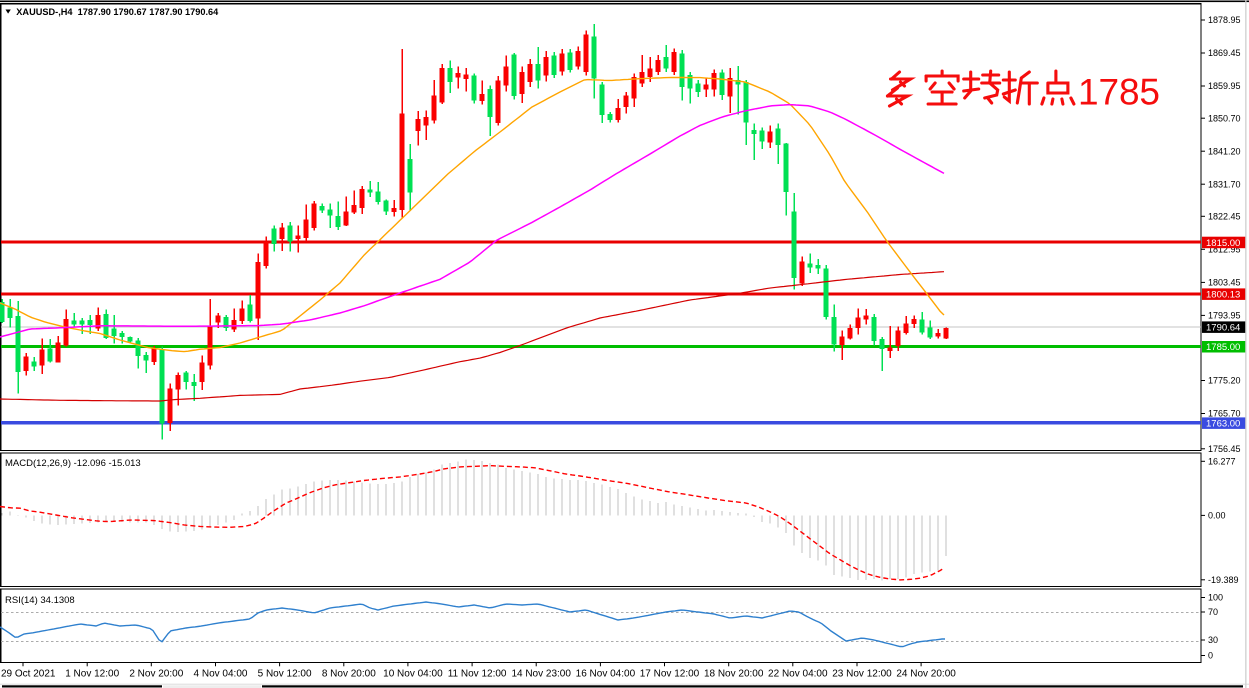 This screenshot has width=1249, height=688. Describe the element at coordinates (1213, 640) in the screenshot. I see `svg-text: 30` at that location.